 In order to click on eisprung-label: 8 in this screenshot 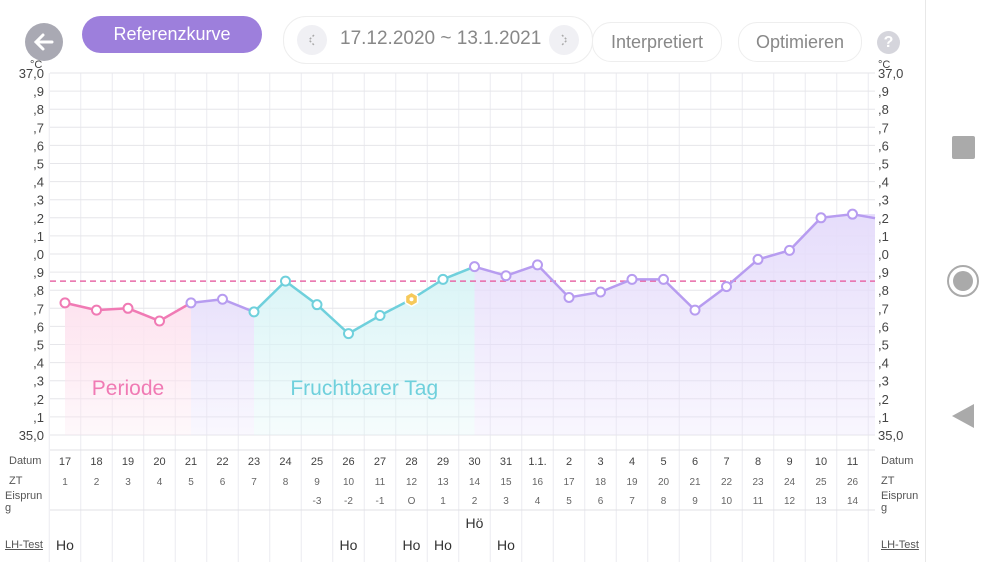, I will do `click(664, 501)`.